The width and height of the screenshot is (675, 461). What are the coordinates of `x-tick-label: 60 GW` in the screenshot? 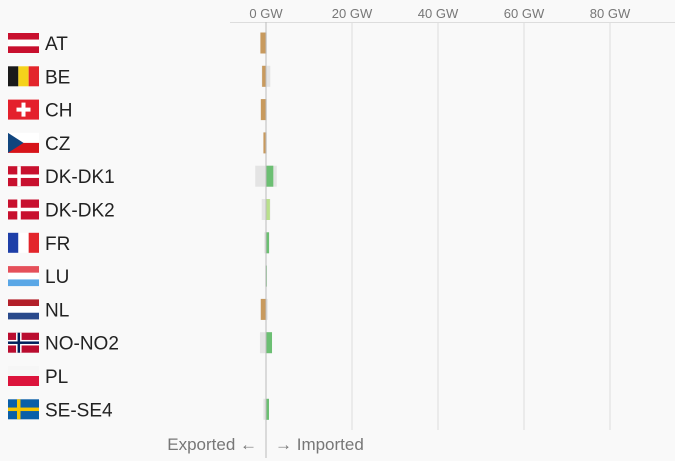 It's located at (524, 13).